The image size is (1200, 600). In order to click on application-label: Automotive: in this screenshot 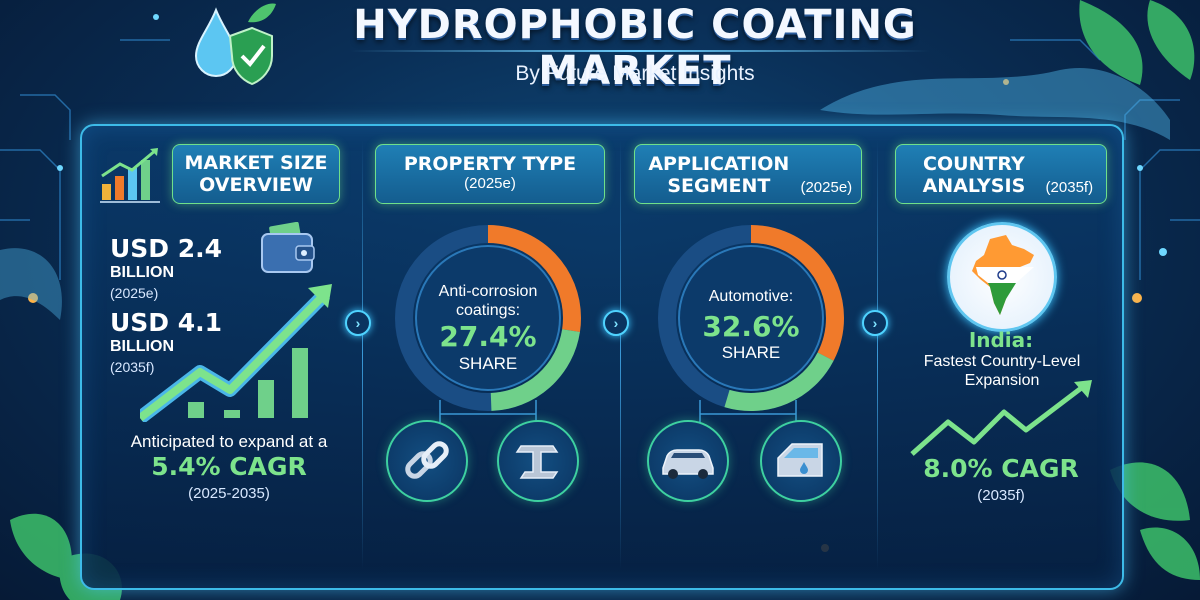, I will do `click(751, 296)`.